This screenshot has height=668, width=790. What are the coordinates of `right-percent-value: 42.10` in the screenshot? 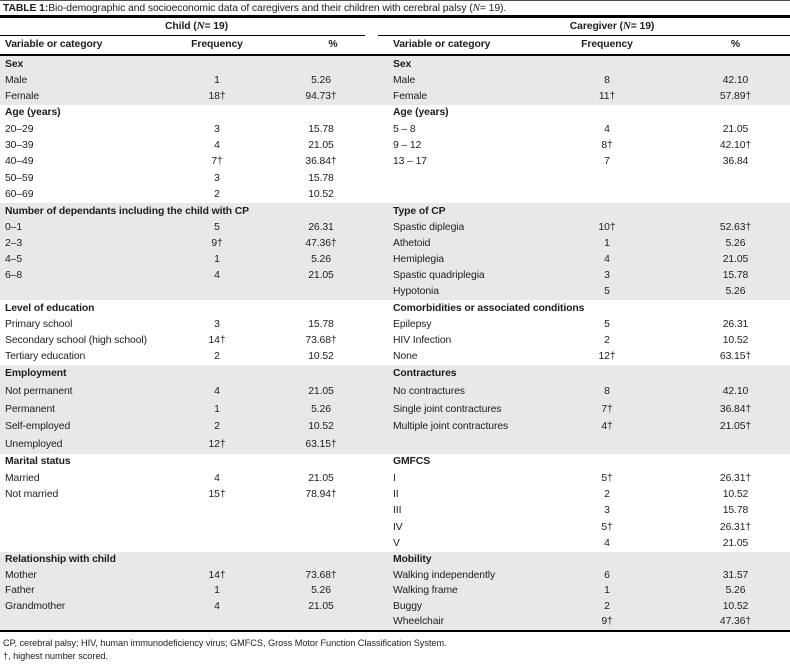 It's located at (735, 392).